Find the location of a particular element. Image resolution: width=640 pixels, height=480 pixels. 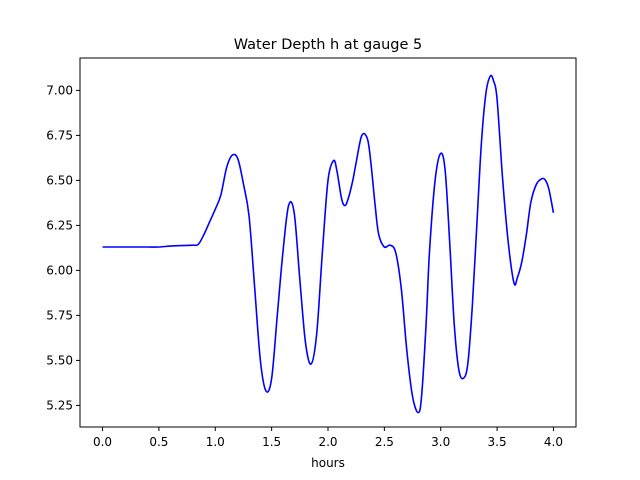

x-tick-label: 0.0 is located at coordinates (102, 442).